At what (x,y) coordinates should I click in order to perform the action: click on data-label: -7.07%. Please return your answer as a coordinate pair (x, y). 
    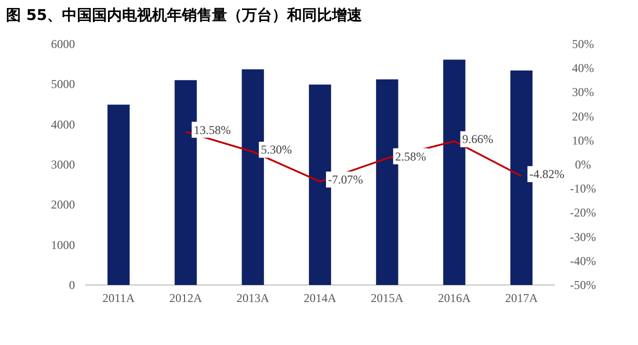
    Looking at the image, I should click on (345, 179).